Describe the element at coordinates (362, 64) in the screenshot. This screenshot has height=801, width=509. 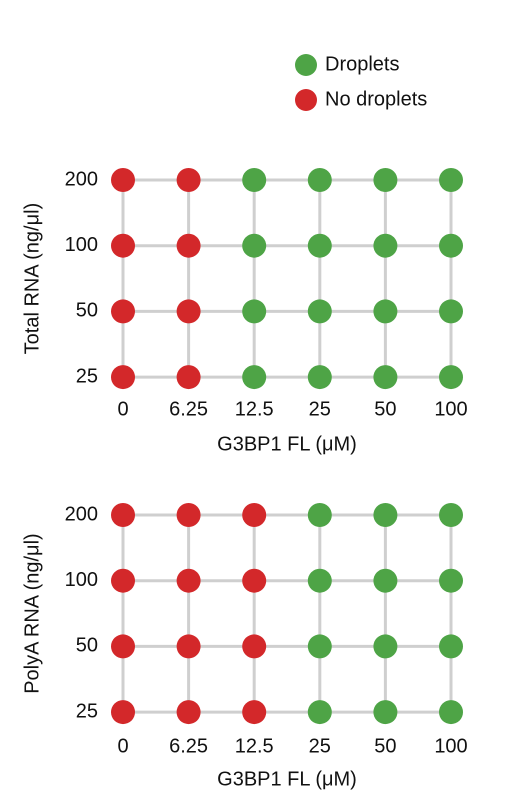
I see `legend-label: Droplets` at that location.